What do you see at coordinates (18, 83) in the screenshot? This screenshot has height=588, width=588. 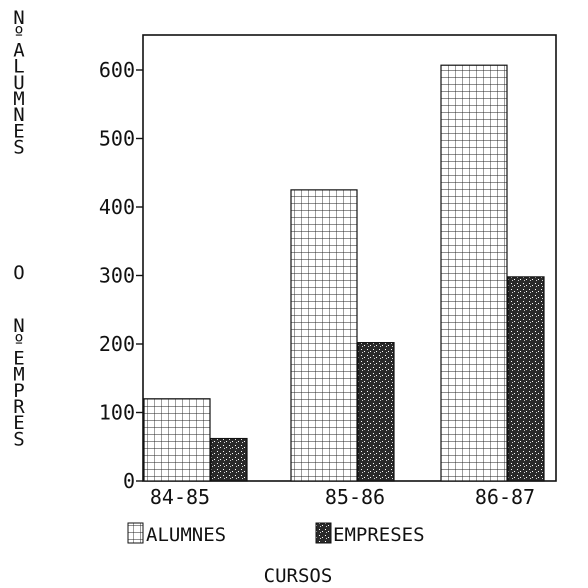 I see `y-axis-label-char: U` at bounding box center [18, 83].